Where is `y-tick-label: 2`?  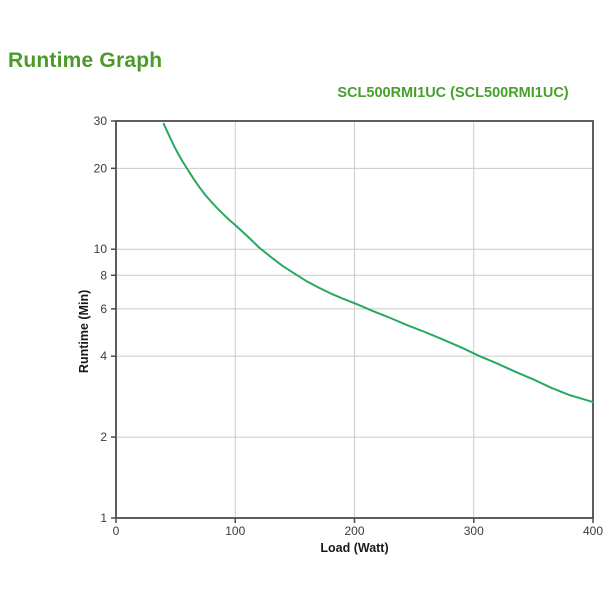
y-tick-label: 2 is located at coordinates (103, 437).